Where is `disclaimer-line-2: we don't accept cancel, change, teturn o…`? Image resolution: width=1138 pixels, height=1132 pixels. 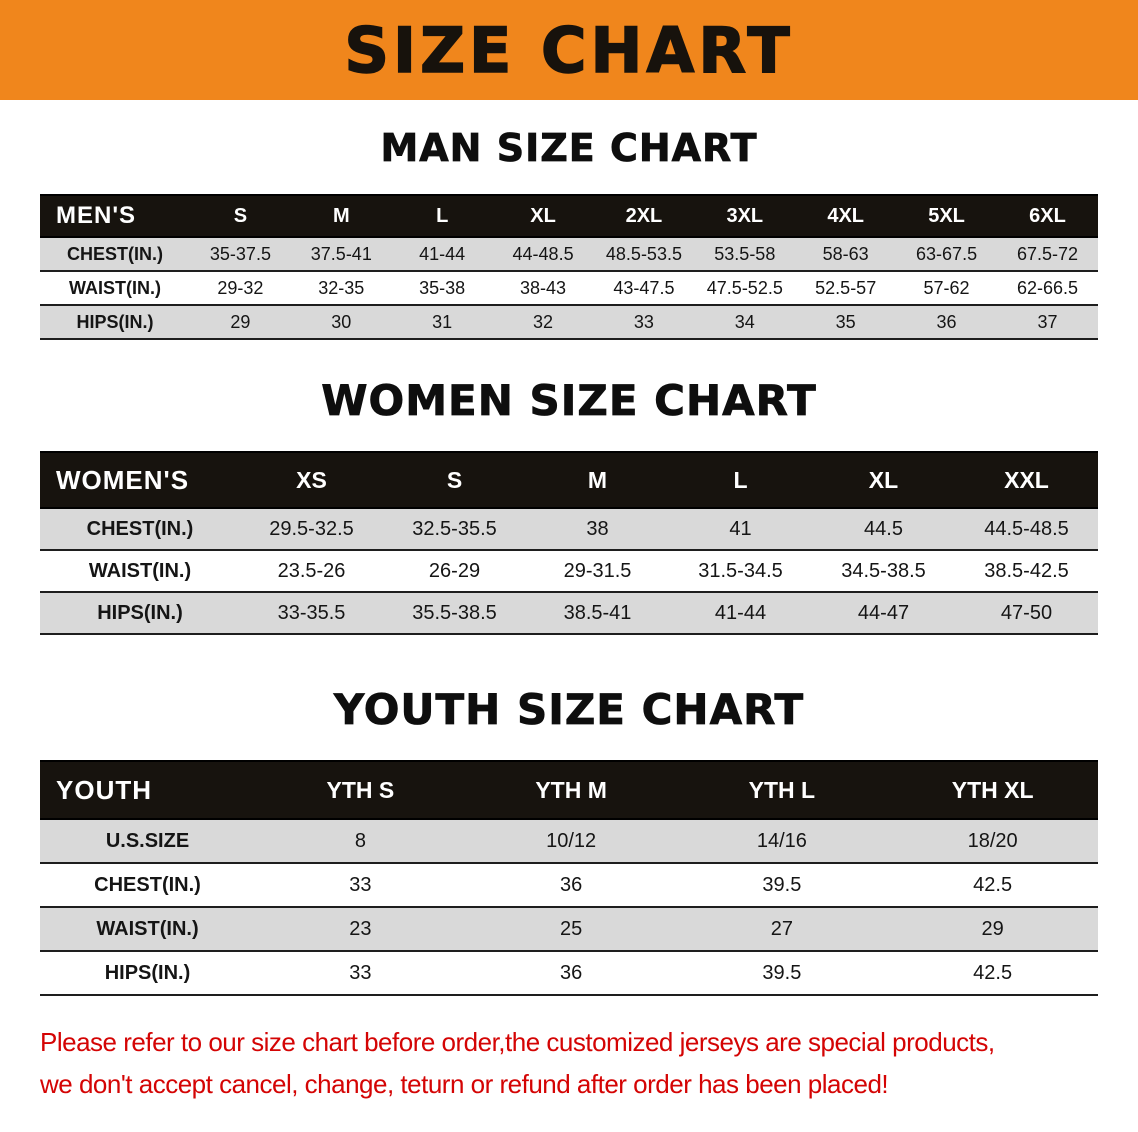 disclaimer-line-2: we don't accept cancel, change, teturn o… is located at coordinates (464, 1083).